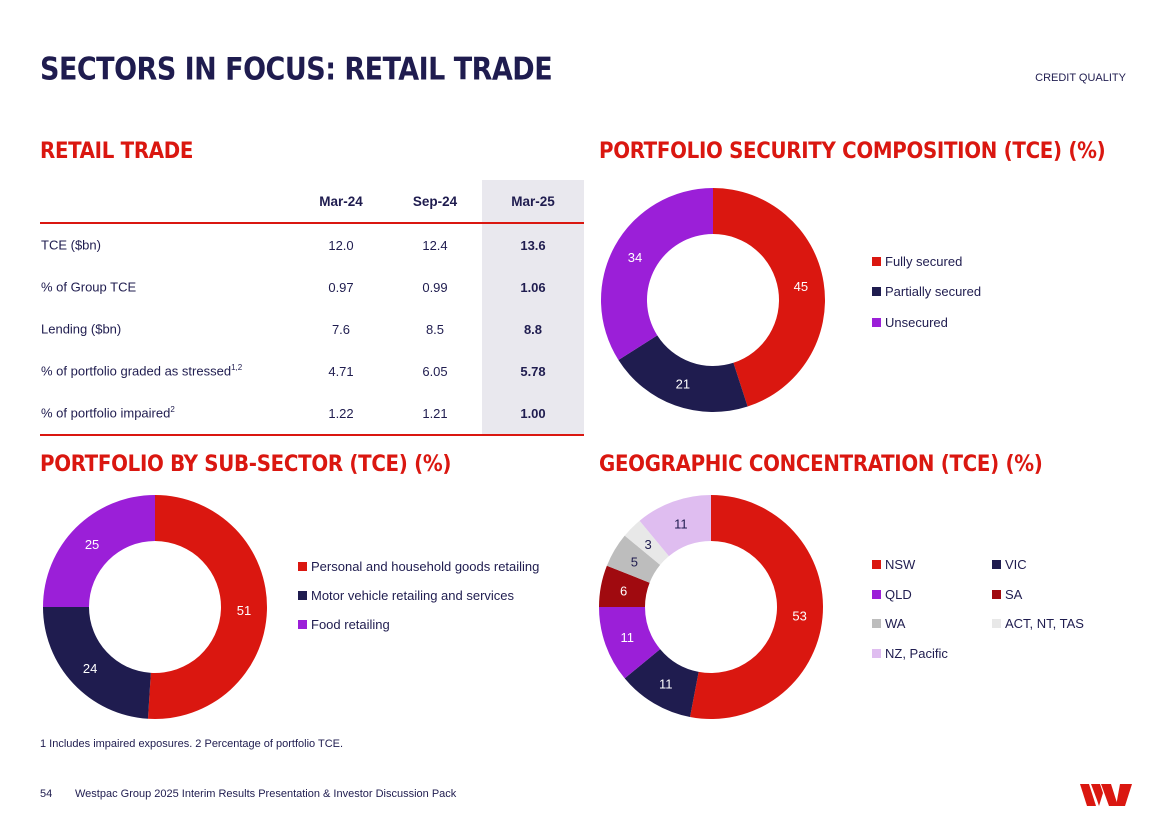  What do you see at coordinates (1038, 623) in the screenshot?
I see `legend-item: ACT, NT, TAS` at bounding box center [1038, 623].